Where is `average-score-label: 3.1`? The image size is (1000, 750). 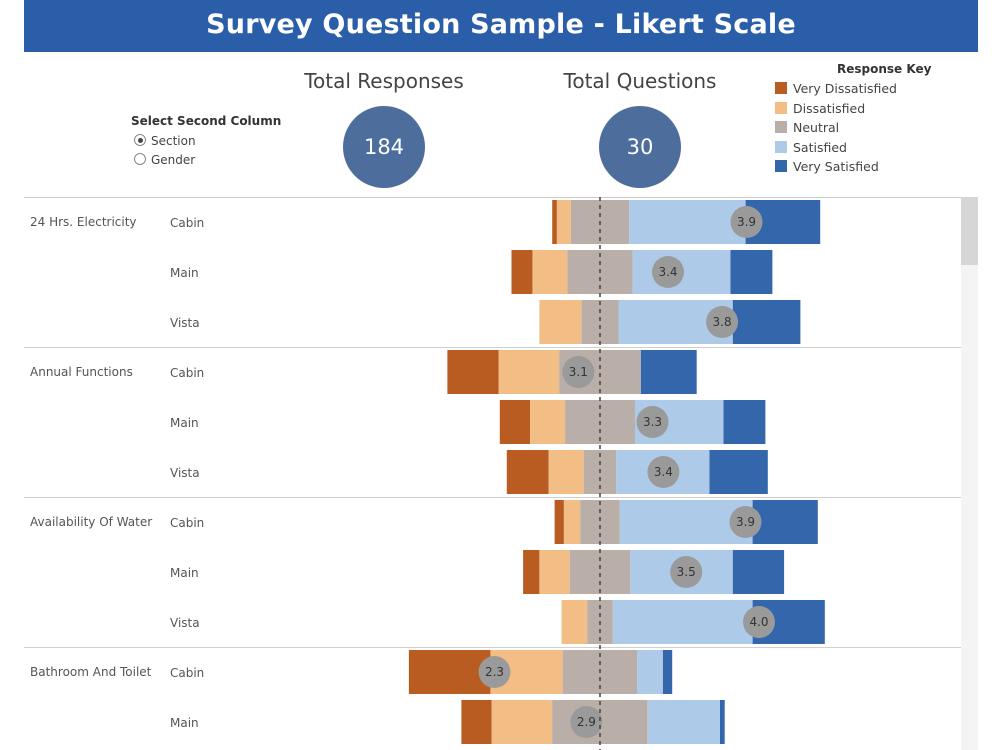
average-score-label: 3.1 is located at coordinates (578, 372).